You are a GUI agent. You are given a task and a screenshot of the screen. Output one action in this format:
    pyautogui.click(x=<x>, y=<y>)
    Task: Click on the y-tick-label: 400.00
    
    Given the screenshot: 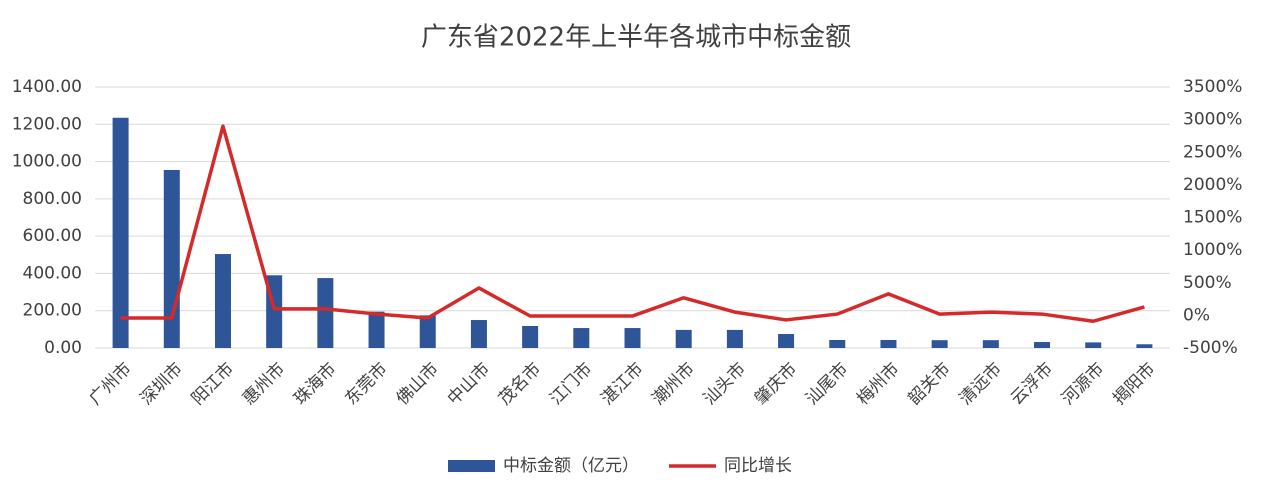 What is the action you would take?
    pyautogui.click(x=52, y=273)
    